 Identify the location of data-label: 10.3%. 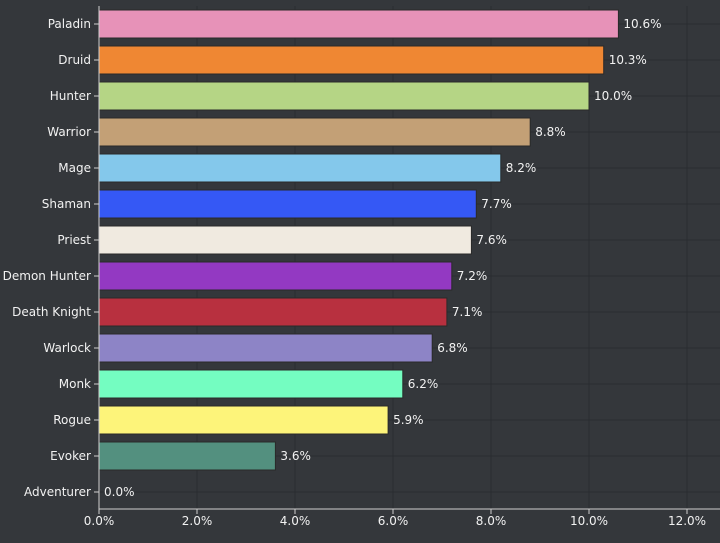
(628, 60).